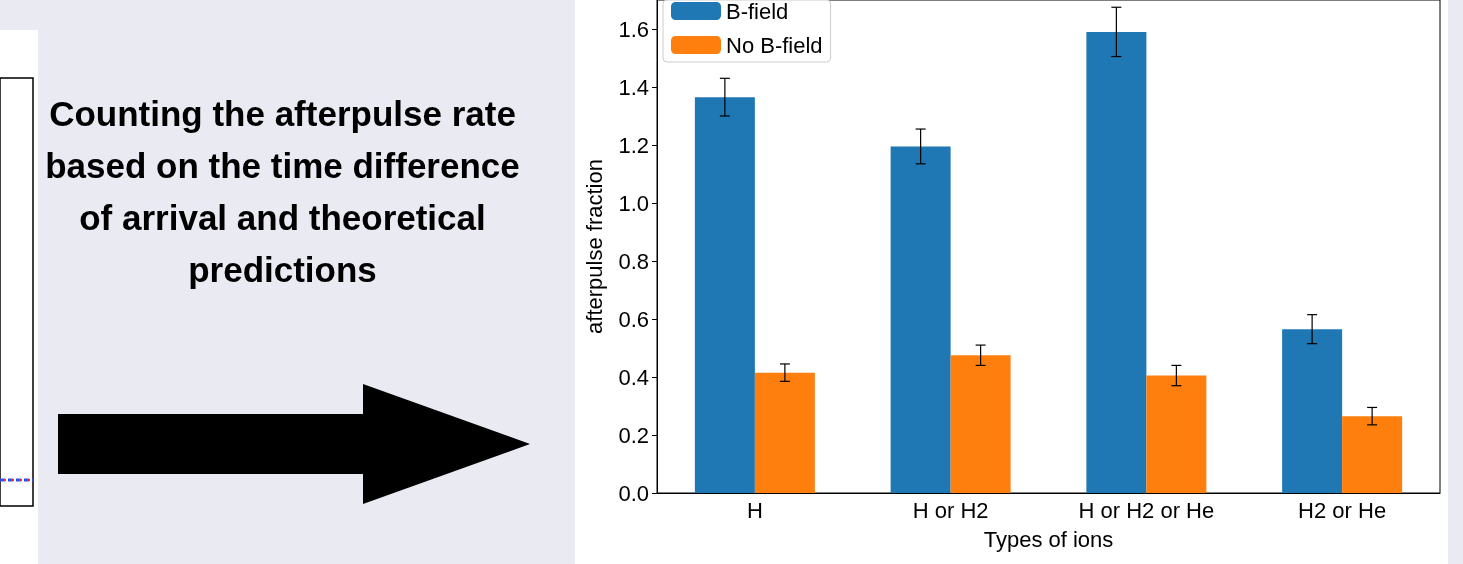 This screenshot has width=1463, height=564. Describe the element at coordinates (1342, 510) in the screenshot. I see `x-tick-label: H2 or He` at that location.